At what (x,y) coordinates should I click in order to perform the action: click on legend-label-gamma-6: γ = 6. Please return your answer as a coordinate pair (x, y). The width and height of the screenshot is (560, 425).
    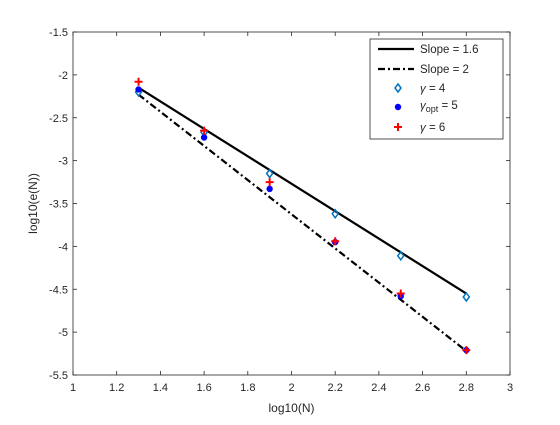
    Looking at the image, I should click on (432, 128).